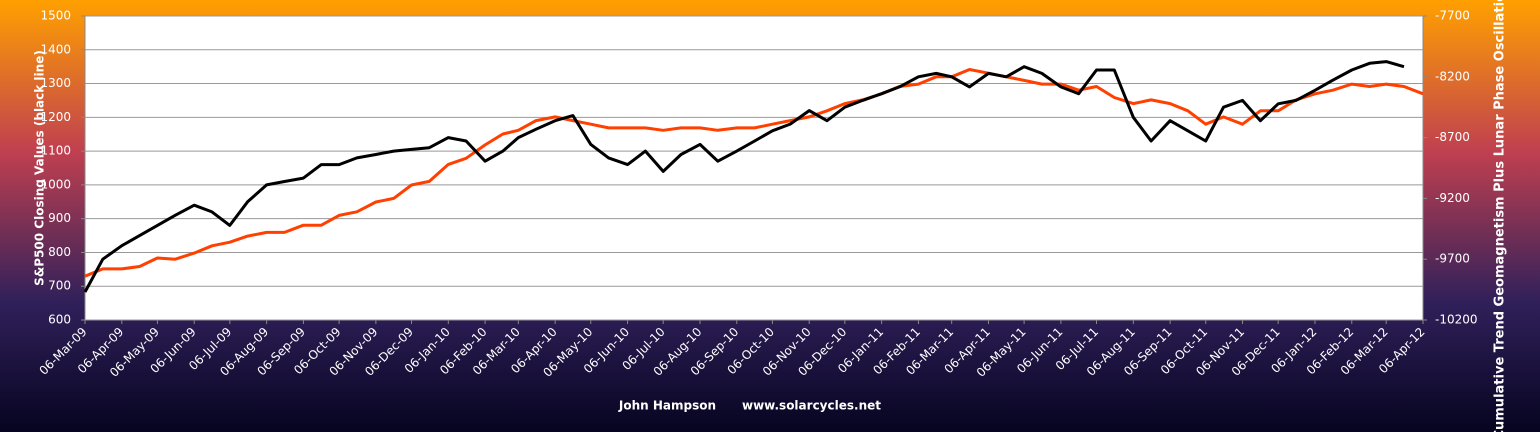 This screenshot has width=1540, height=432. I want to click on y-tick-label: 1100, so click(55, 151).